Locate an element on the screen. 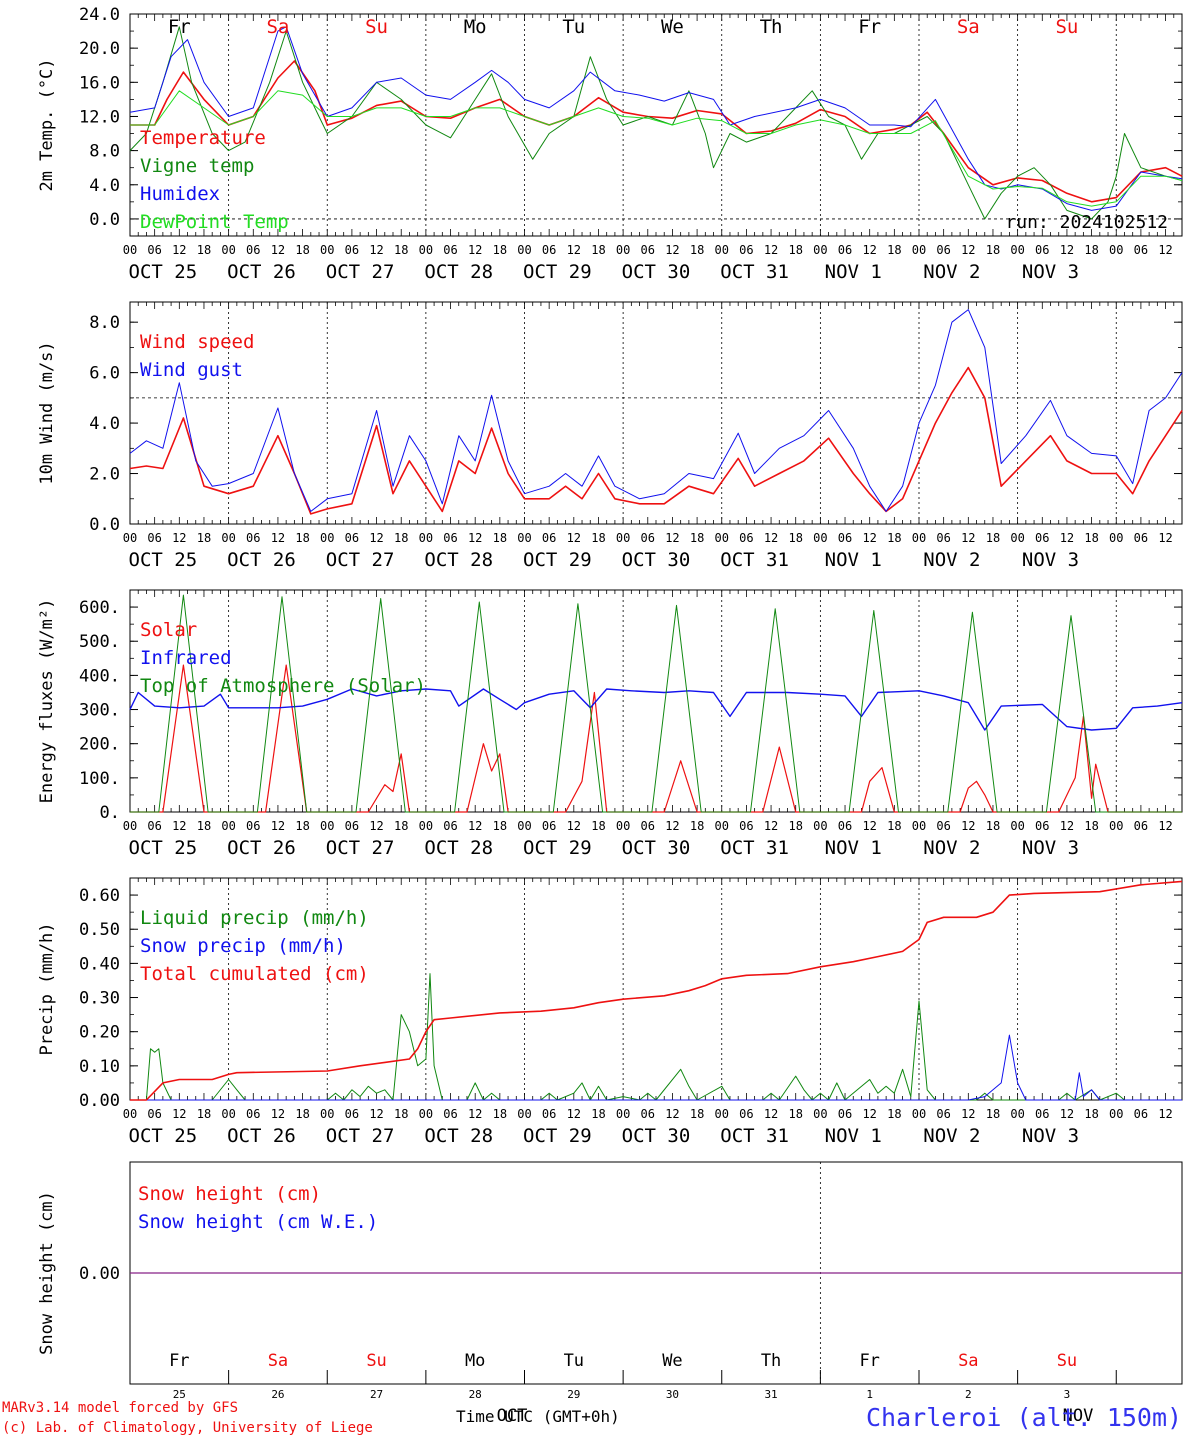 This screenshot has height=1444, width=1194. date-label: OCT 31 is located at coordinates (754, 560).